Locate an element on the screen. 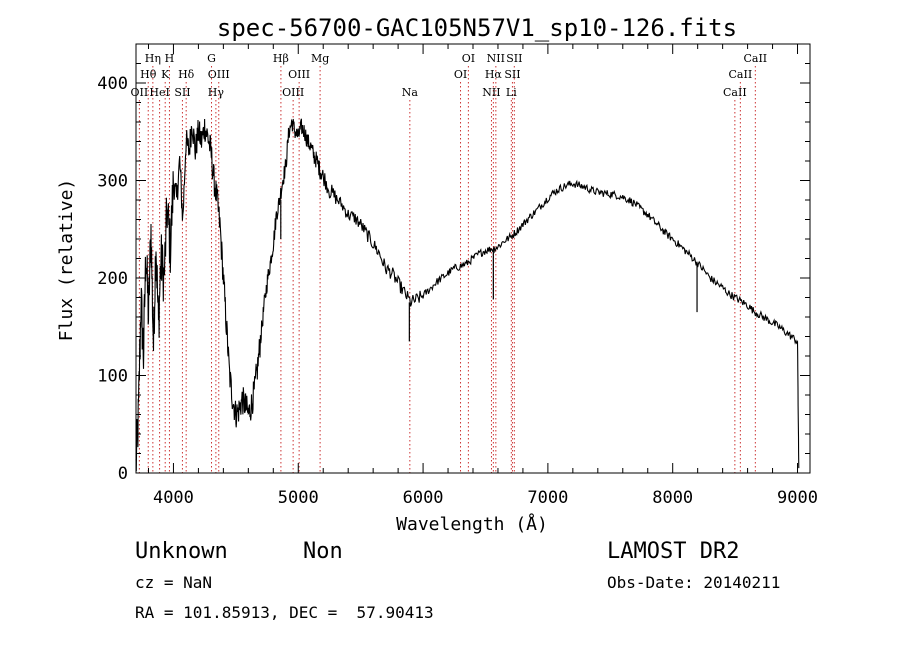 The image size is (900, 649). y-tick-label: 0 is located at coordinates (123, 474).